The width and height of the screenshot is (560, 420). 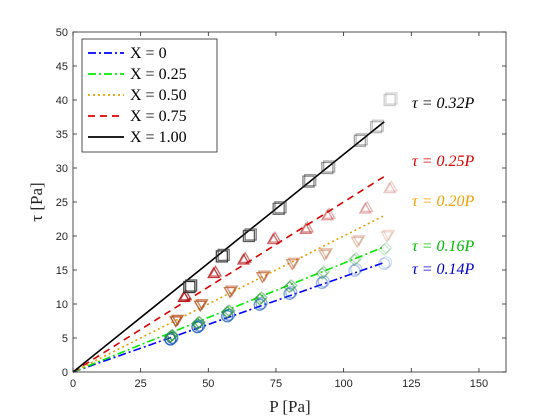 What do you see at coordinates (65, 339) in the screenshot?
I see `y-tick-label: 5` at bounding box center [65, 339].